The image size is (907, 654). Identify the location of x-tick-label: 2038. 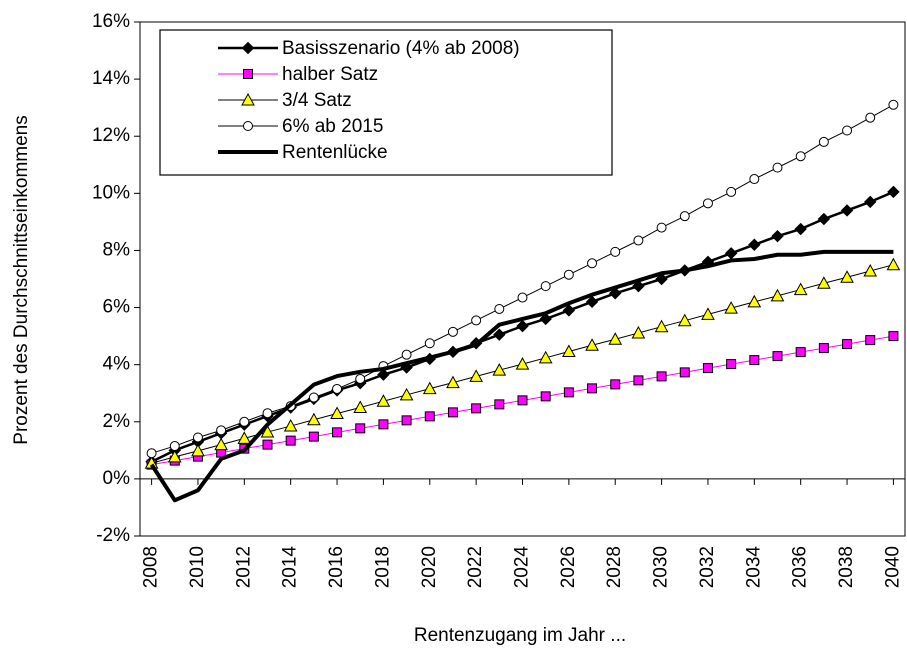
(846, 567).